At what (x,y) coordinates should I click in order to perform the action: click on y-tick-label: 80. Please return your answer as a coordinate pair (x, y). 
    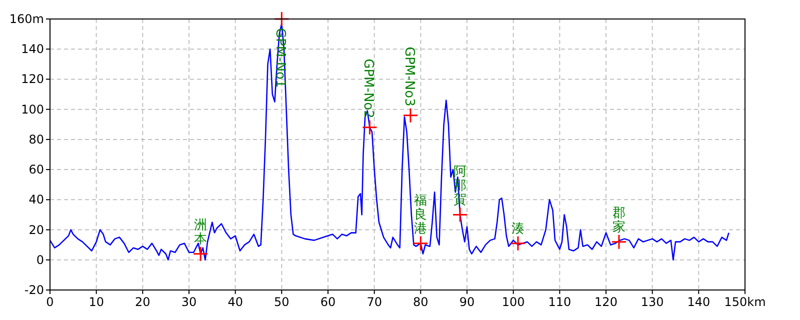
    Looking at the image, I should click on (36, 139).